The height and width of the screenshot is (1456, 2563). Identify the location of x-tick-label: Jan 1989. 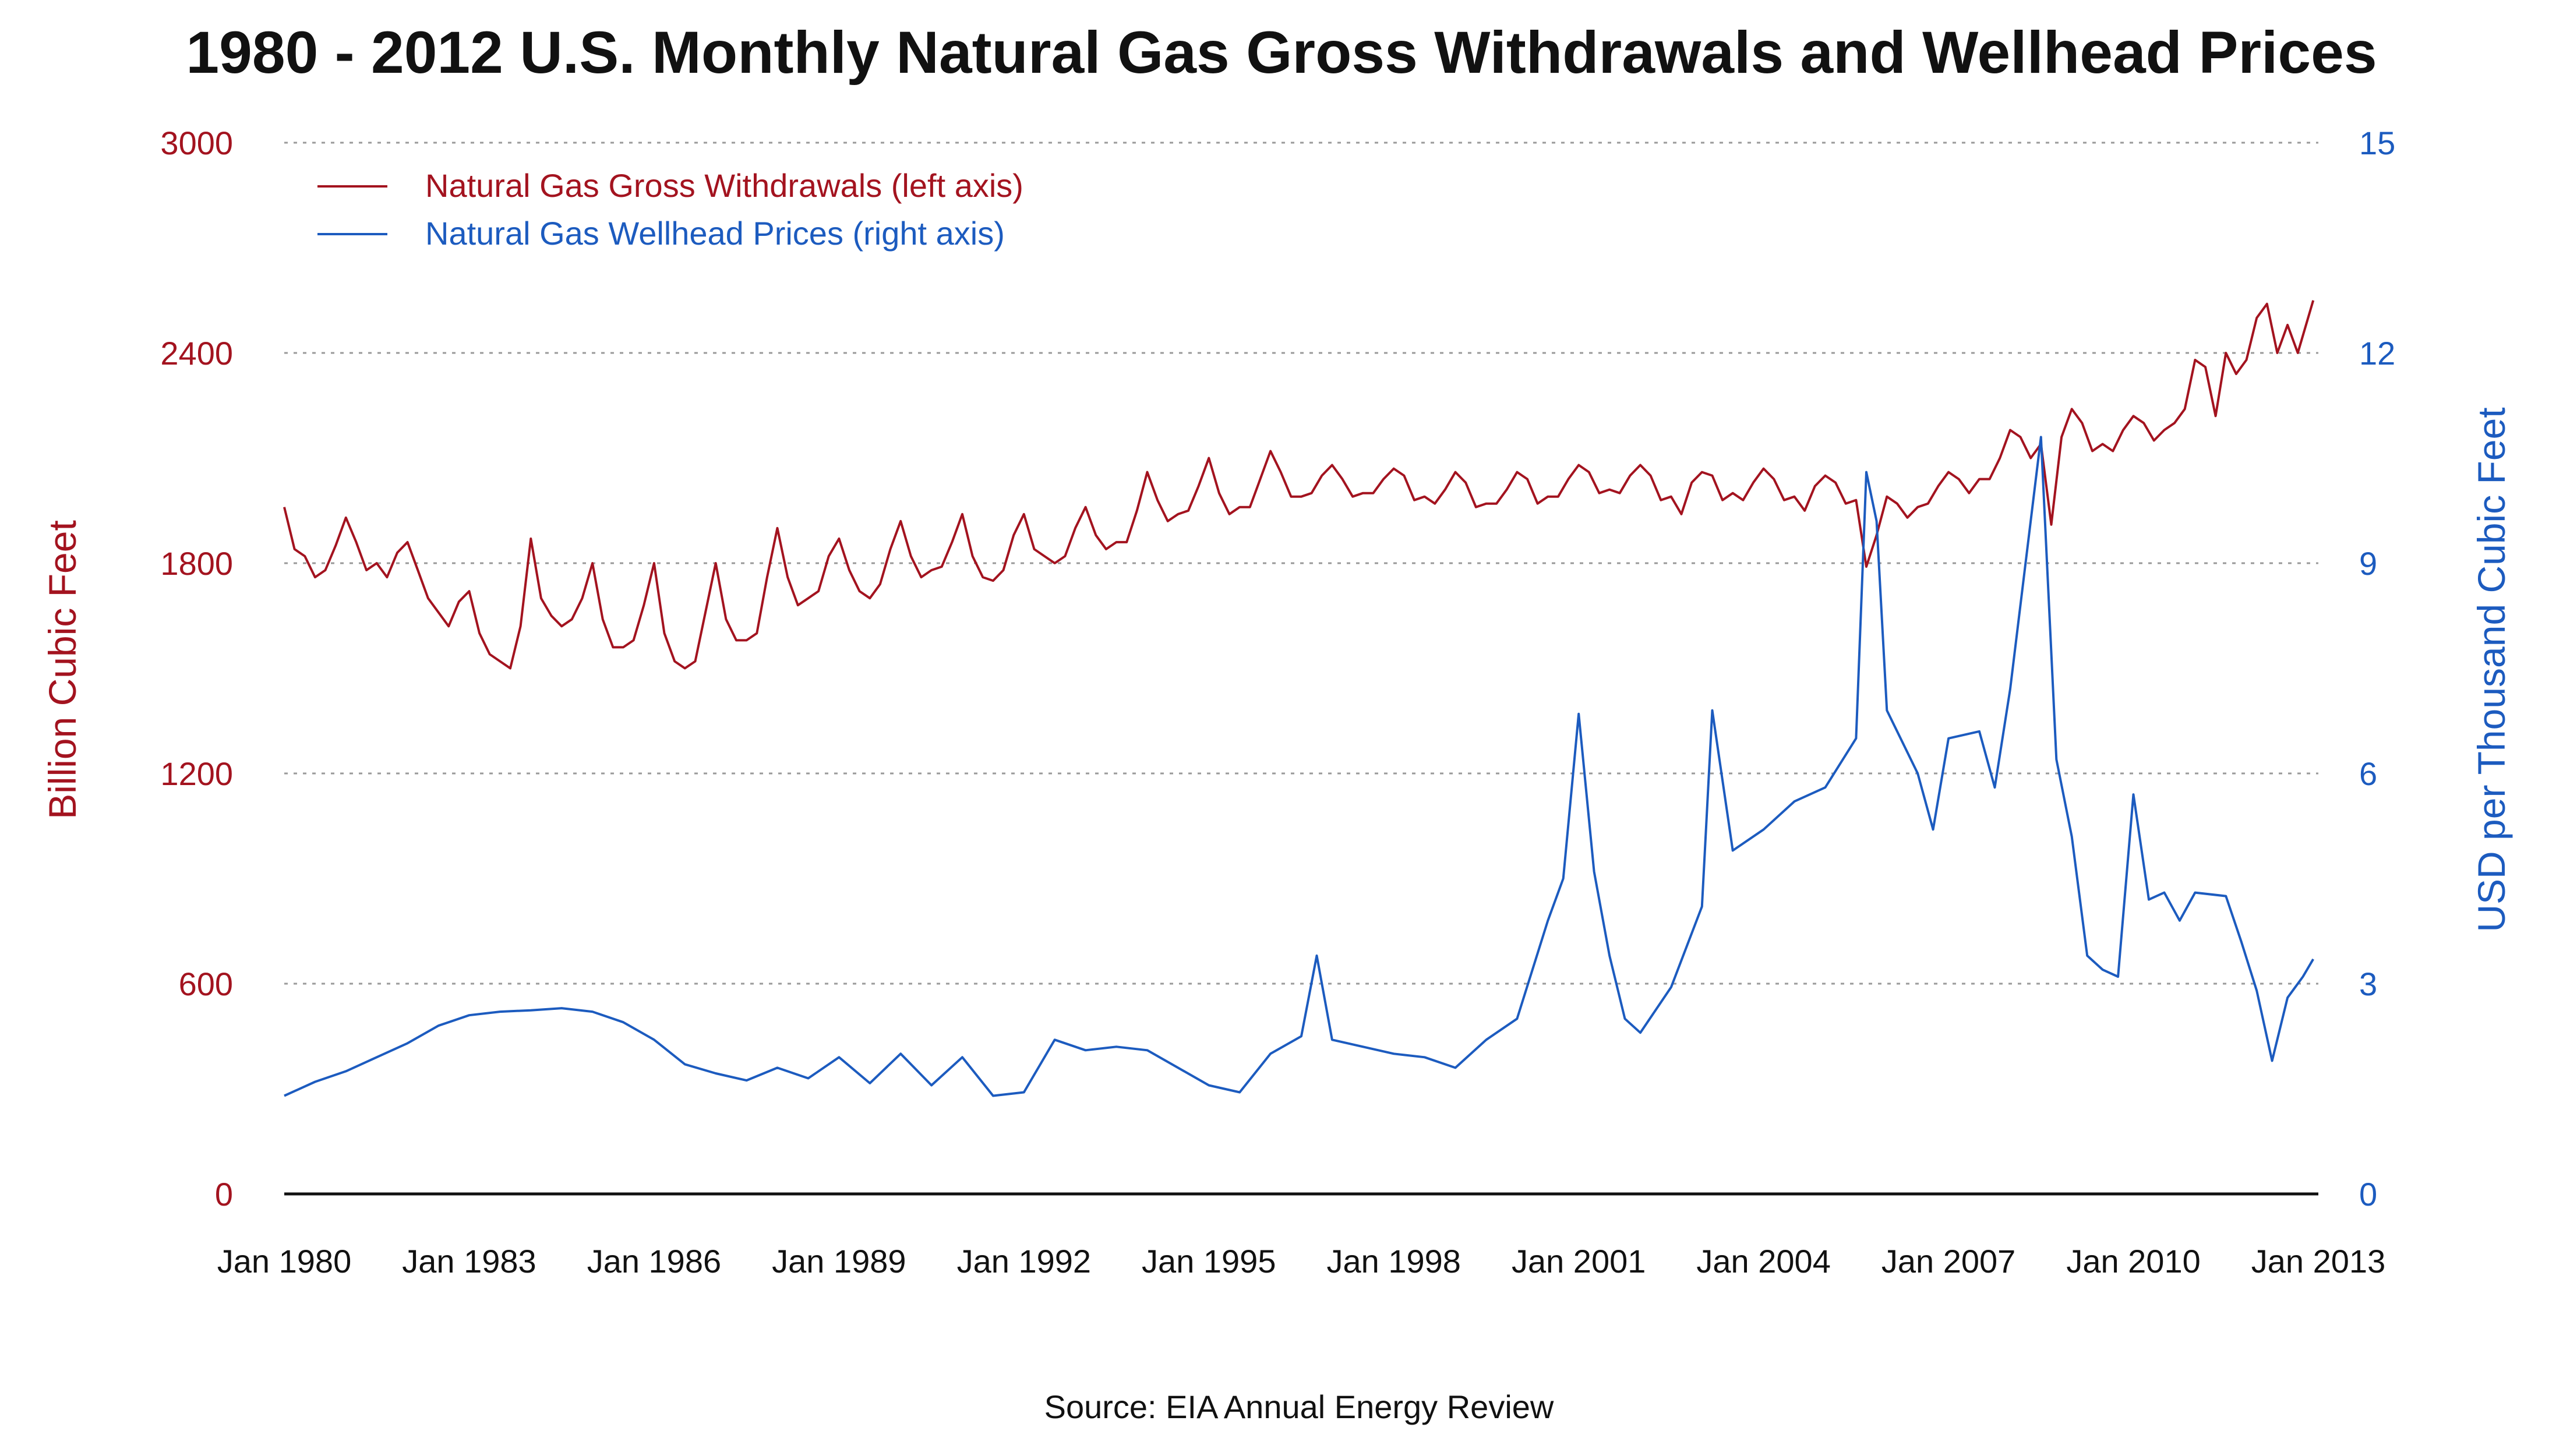
(839, 1261).